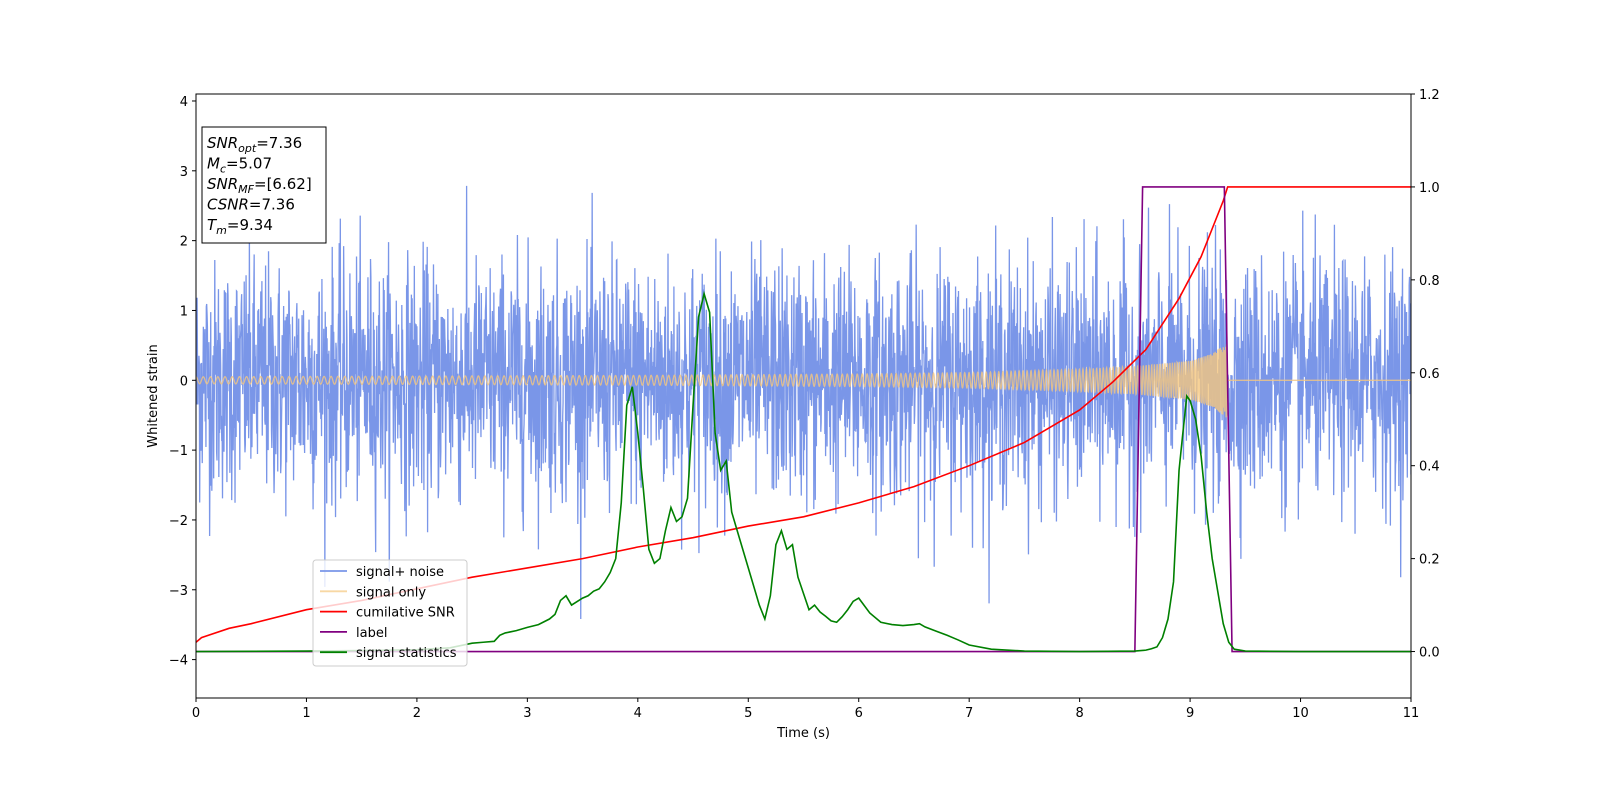 This screenshot has height=800, width=1600. Describe the element at coordinates (527, 713) in the screenshot. I see `x-tick-label: 3` at that location.